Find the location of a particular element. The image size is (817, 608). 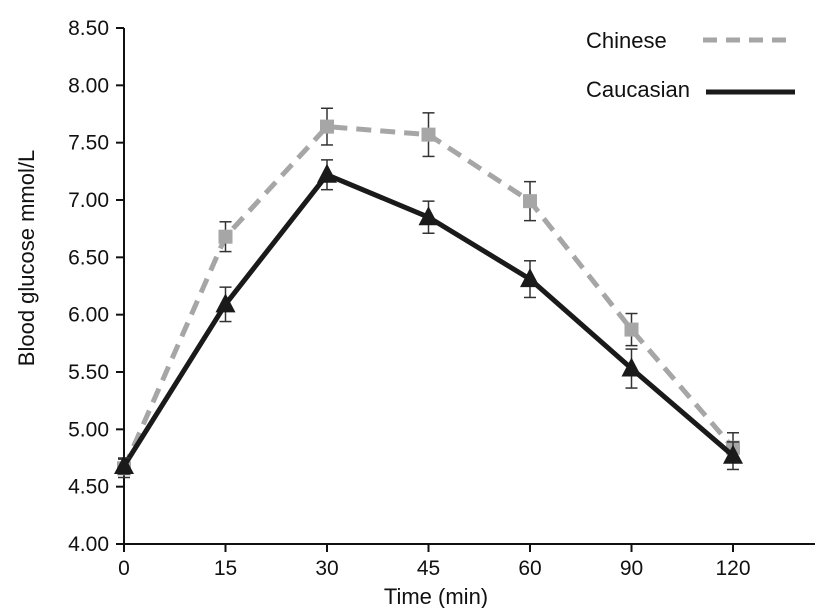

legend-label-chinese: Chinese is located at coordinates (626, 40).